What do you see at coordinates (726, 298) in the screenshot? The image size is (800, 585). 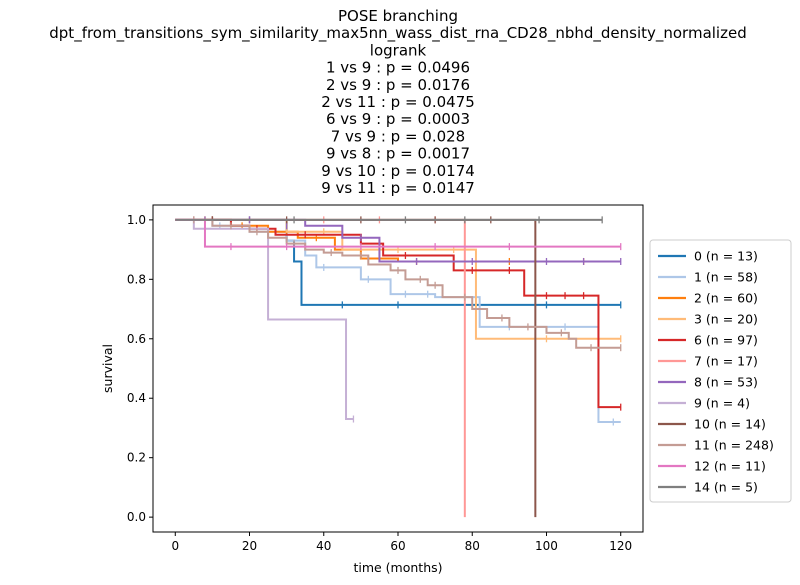 I see `legend-entry: 2 (n = 60)` at bounding box center [726, 298].